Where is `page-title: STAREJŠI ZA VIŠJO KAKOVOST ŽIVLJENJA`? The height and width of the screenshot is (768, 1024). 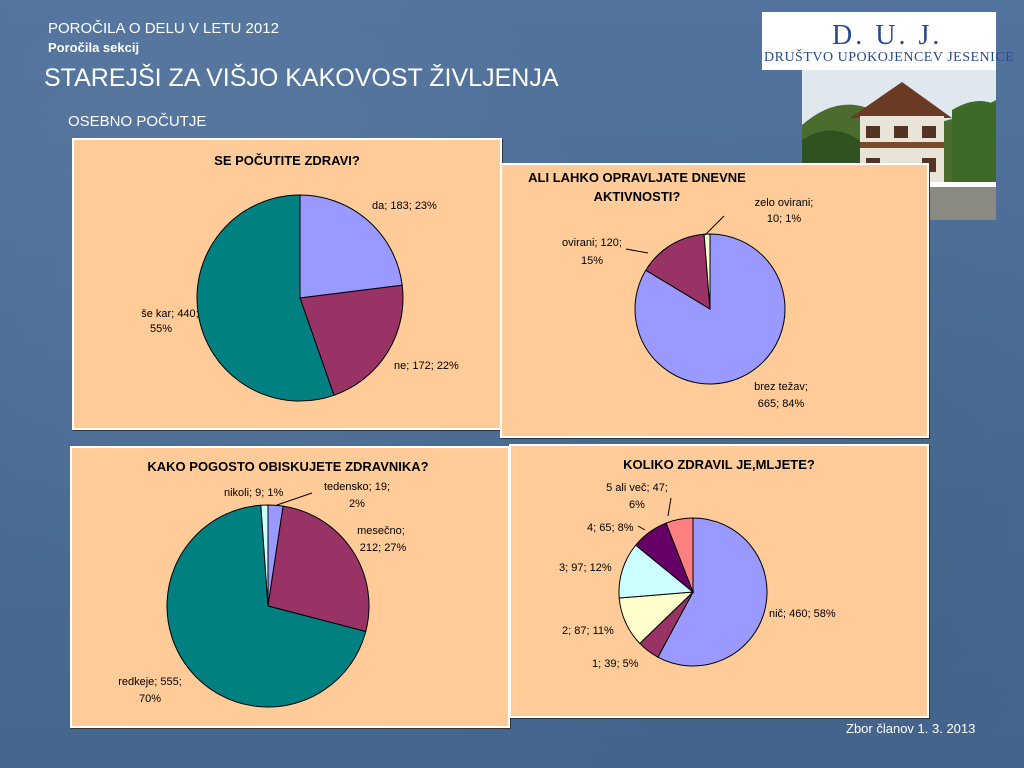
page-title: STAREJŠI ZA VIŠJO KAKOVOST ŽIVLJENJA is located at coordinates (301, 78).